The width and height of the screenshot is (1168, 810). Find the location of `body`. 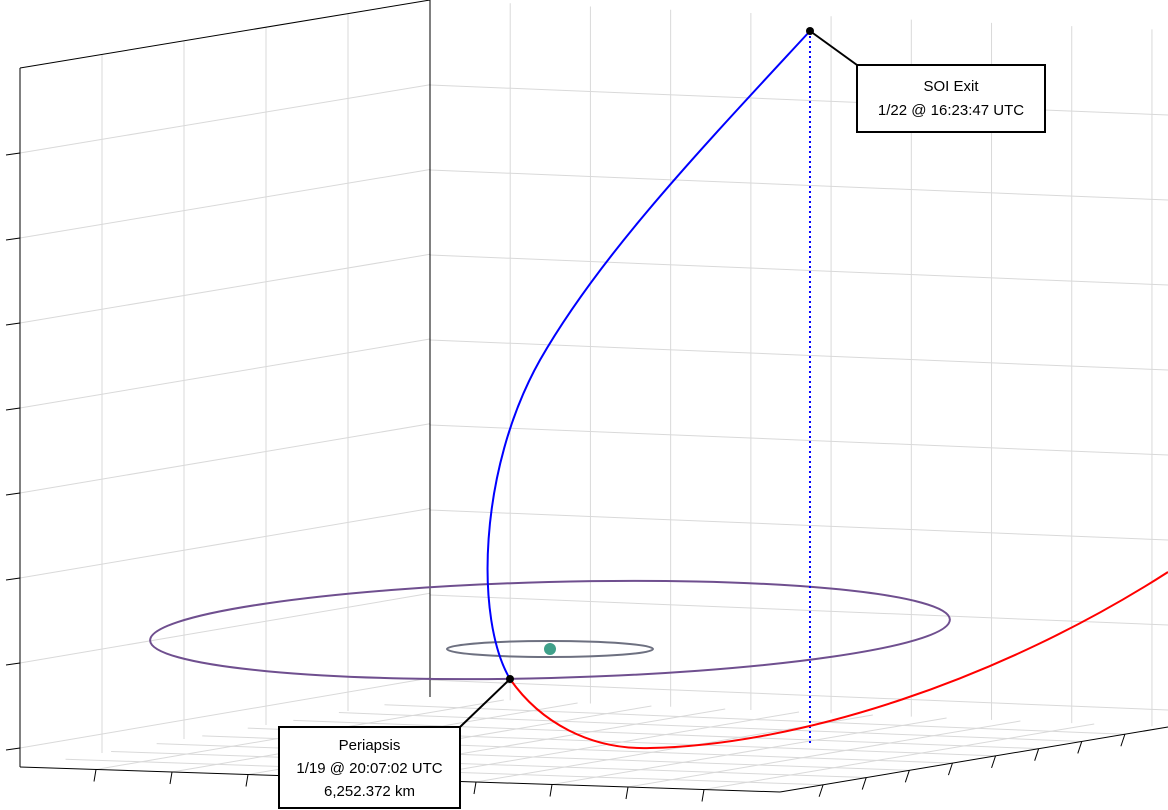

body is located at coordinates (550, 649).